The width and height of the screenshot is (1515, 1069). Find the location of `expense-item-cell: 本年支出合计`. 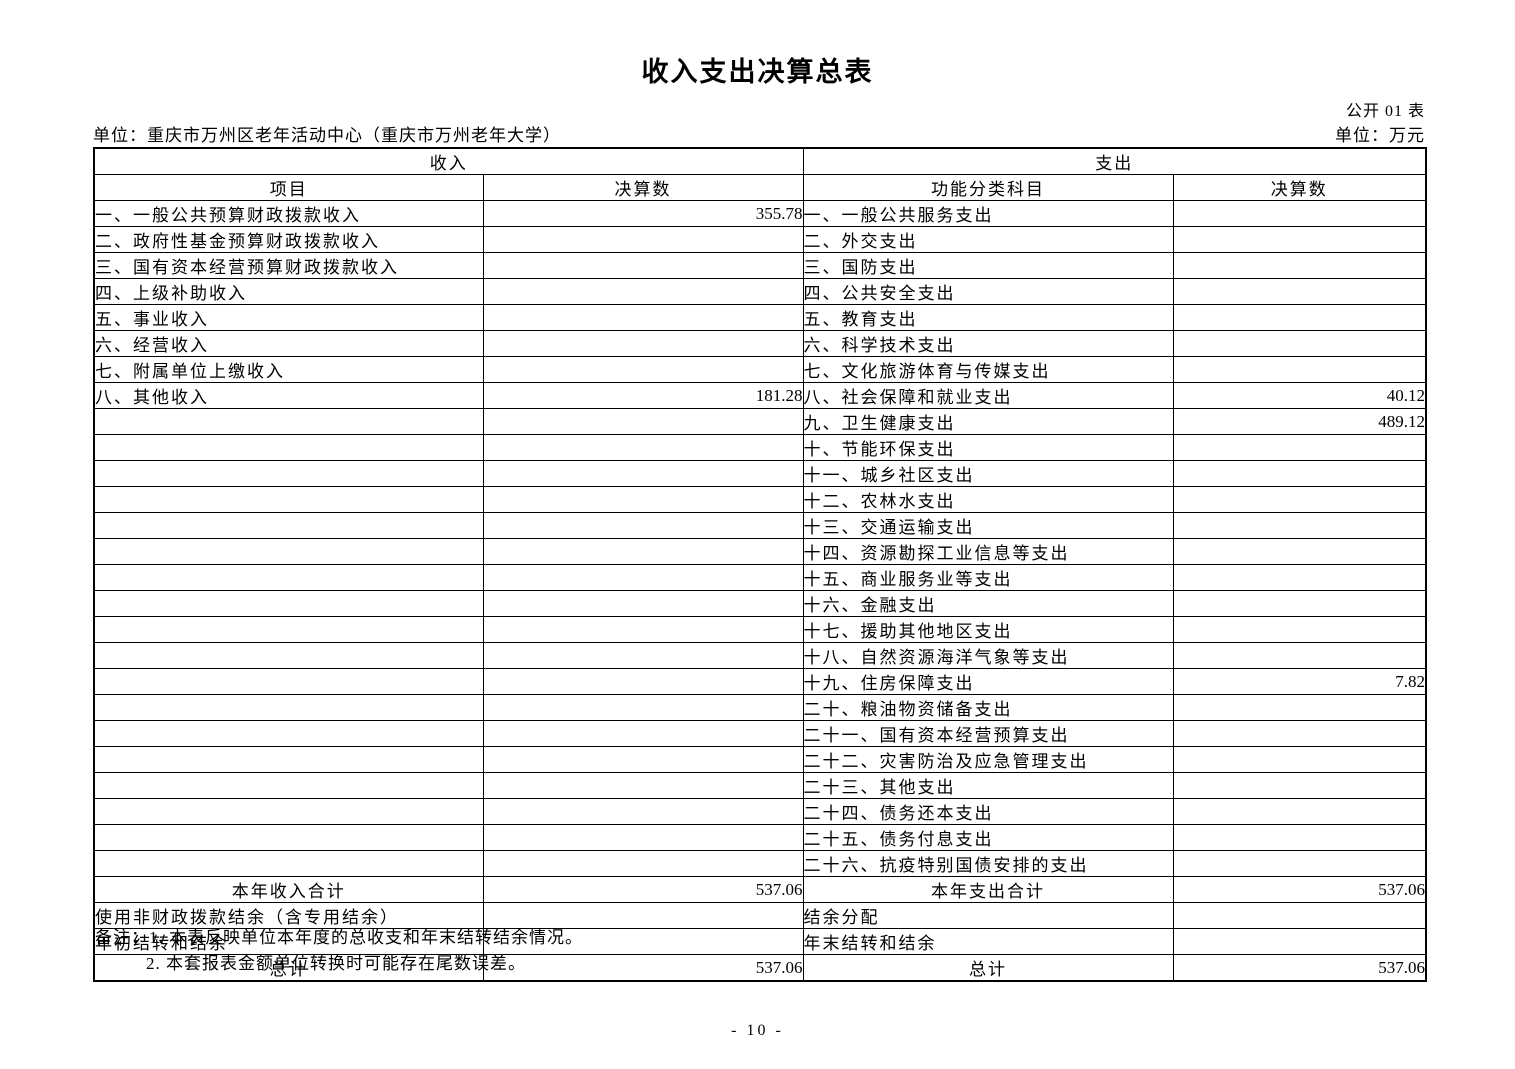

expense-item-cell: 本年支出合计 is located at coordinates (988, 889).